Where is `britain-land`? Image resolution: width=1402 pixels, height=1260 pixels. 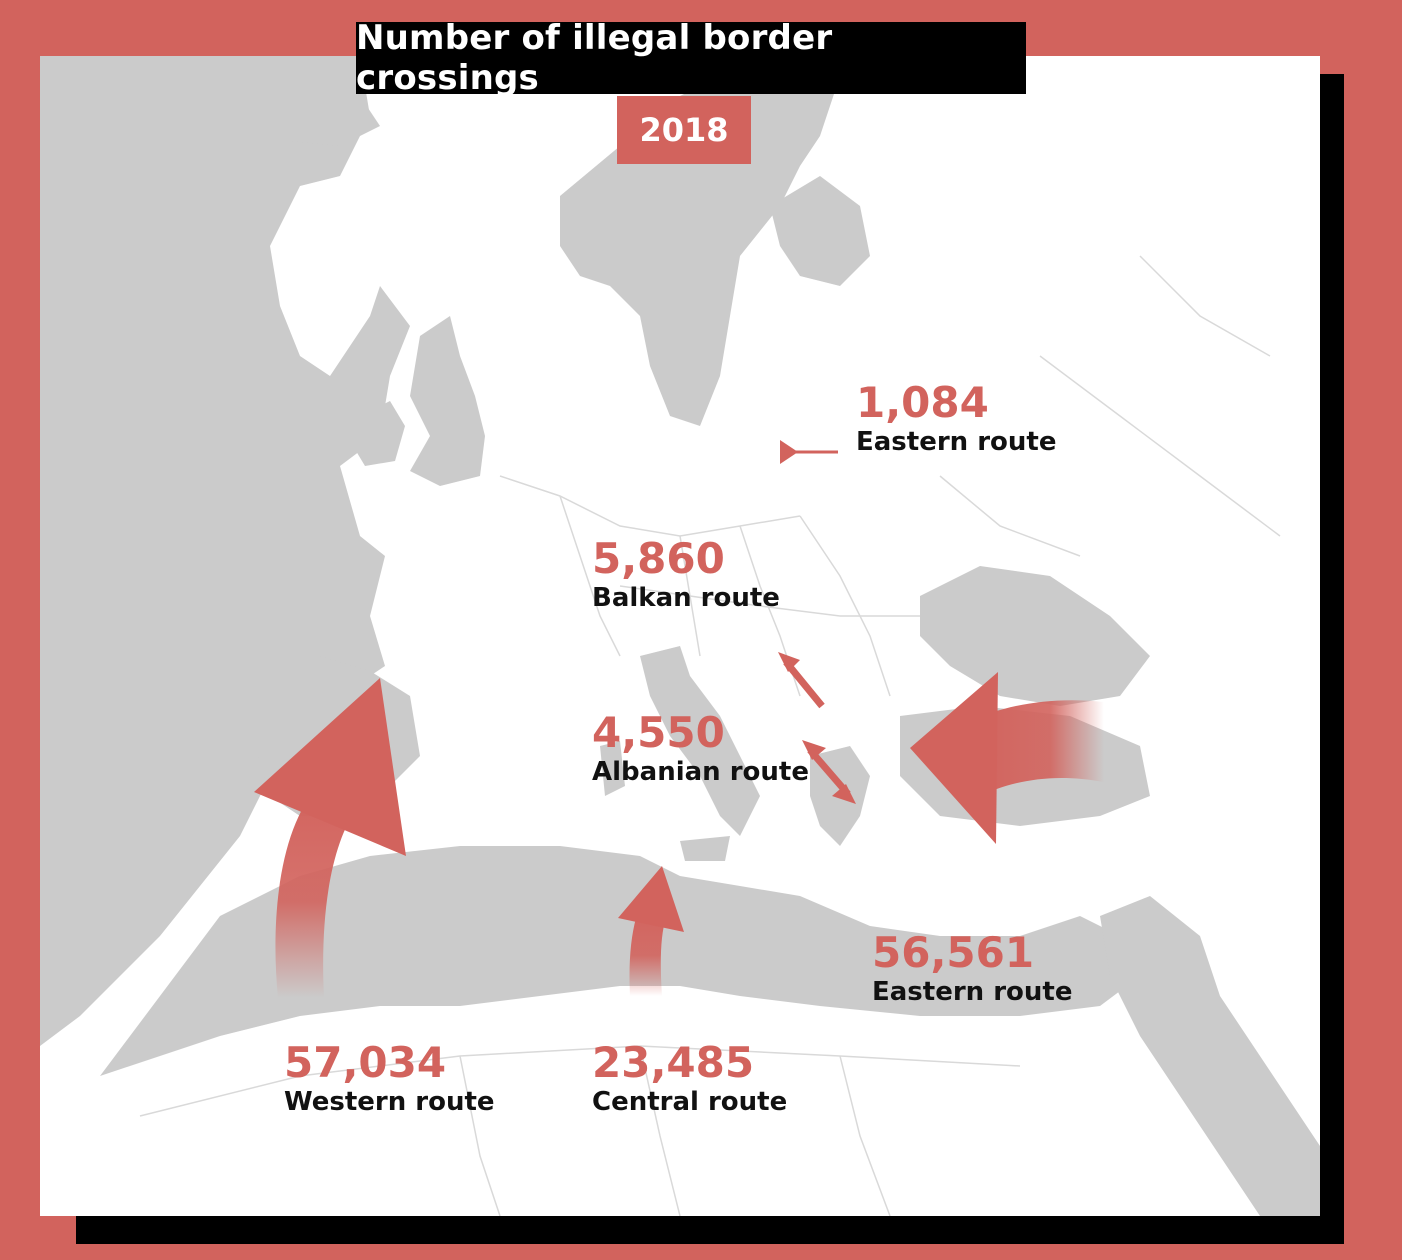
britain-land is located at coordinates (447, 401).